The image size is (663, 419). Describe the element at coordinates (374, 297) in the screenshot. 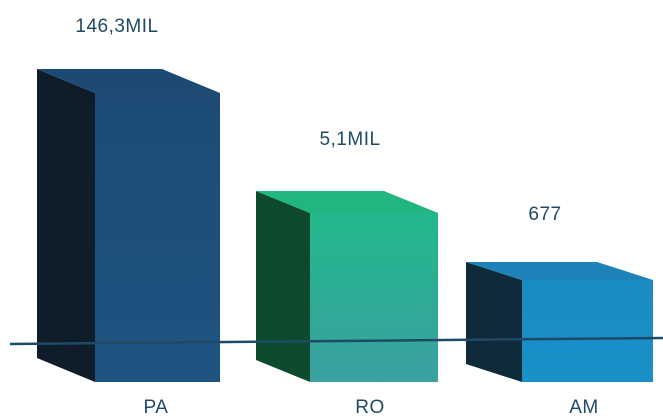

I see `bar-ro` at that location.